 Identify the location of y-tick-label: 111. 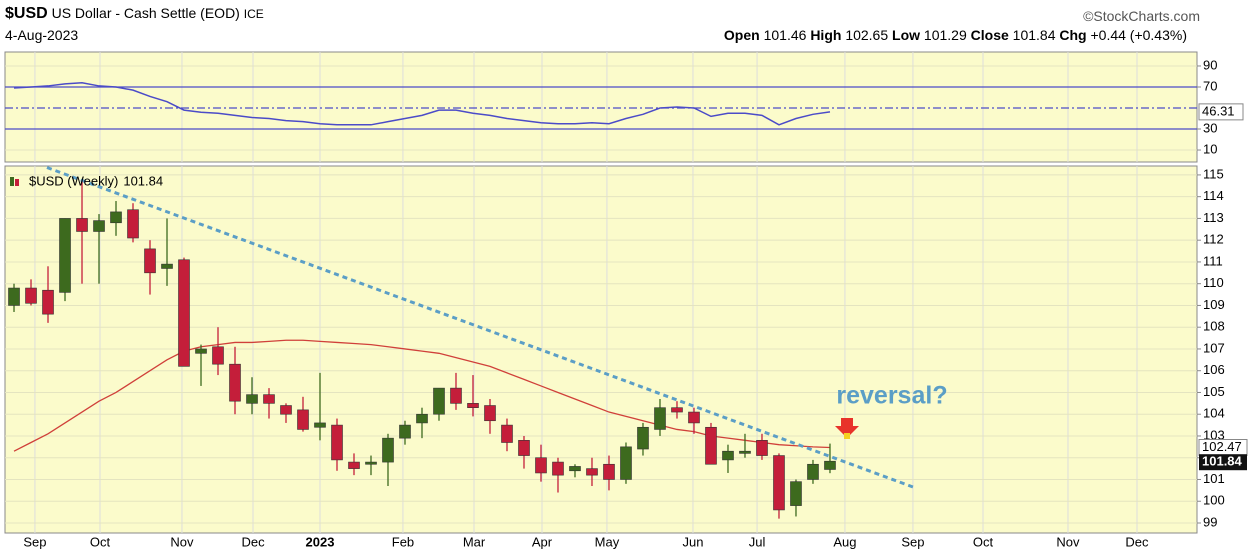
(1213, 260).